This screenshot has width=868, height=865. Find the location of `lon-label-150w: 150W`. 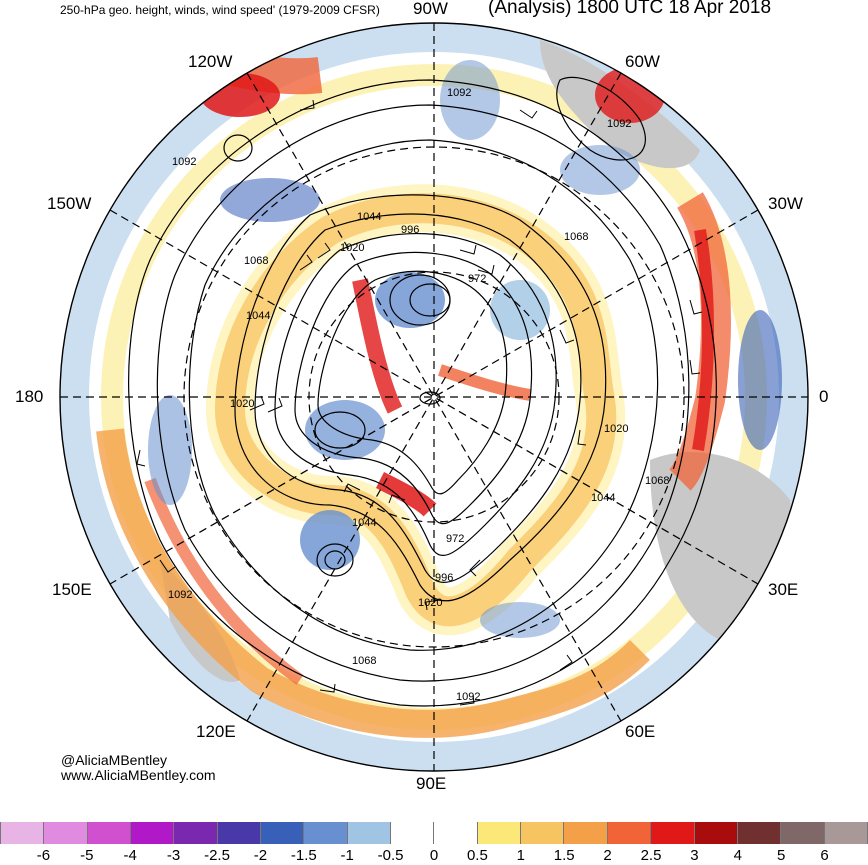

lon-label-150w: 150W is located at coordinates (69, 203).